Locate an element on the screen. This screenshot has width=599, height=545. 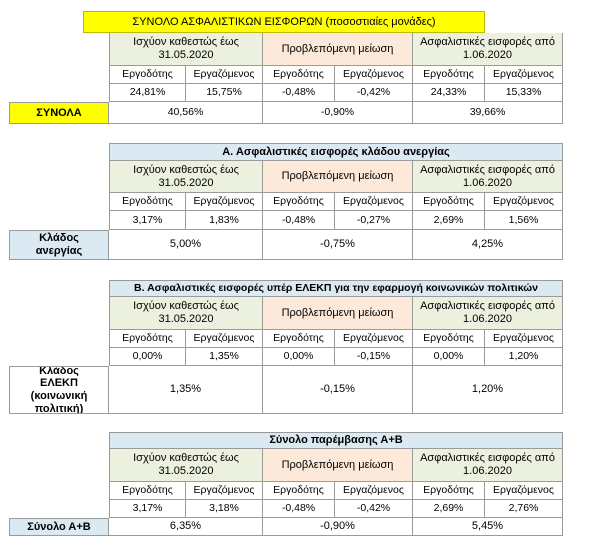
section-ab-employee-current-label: Εργαζόμενος is located at coordinates (224, 491).